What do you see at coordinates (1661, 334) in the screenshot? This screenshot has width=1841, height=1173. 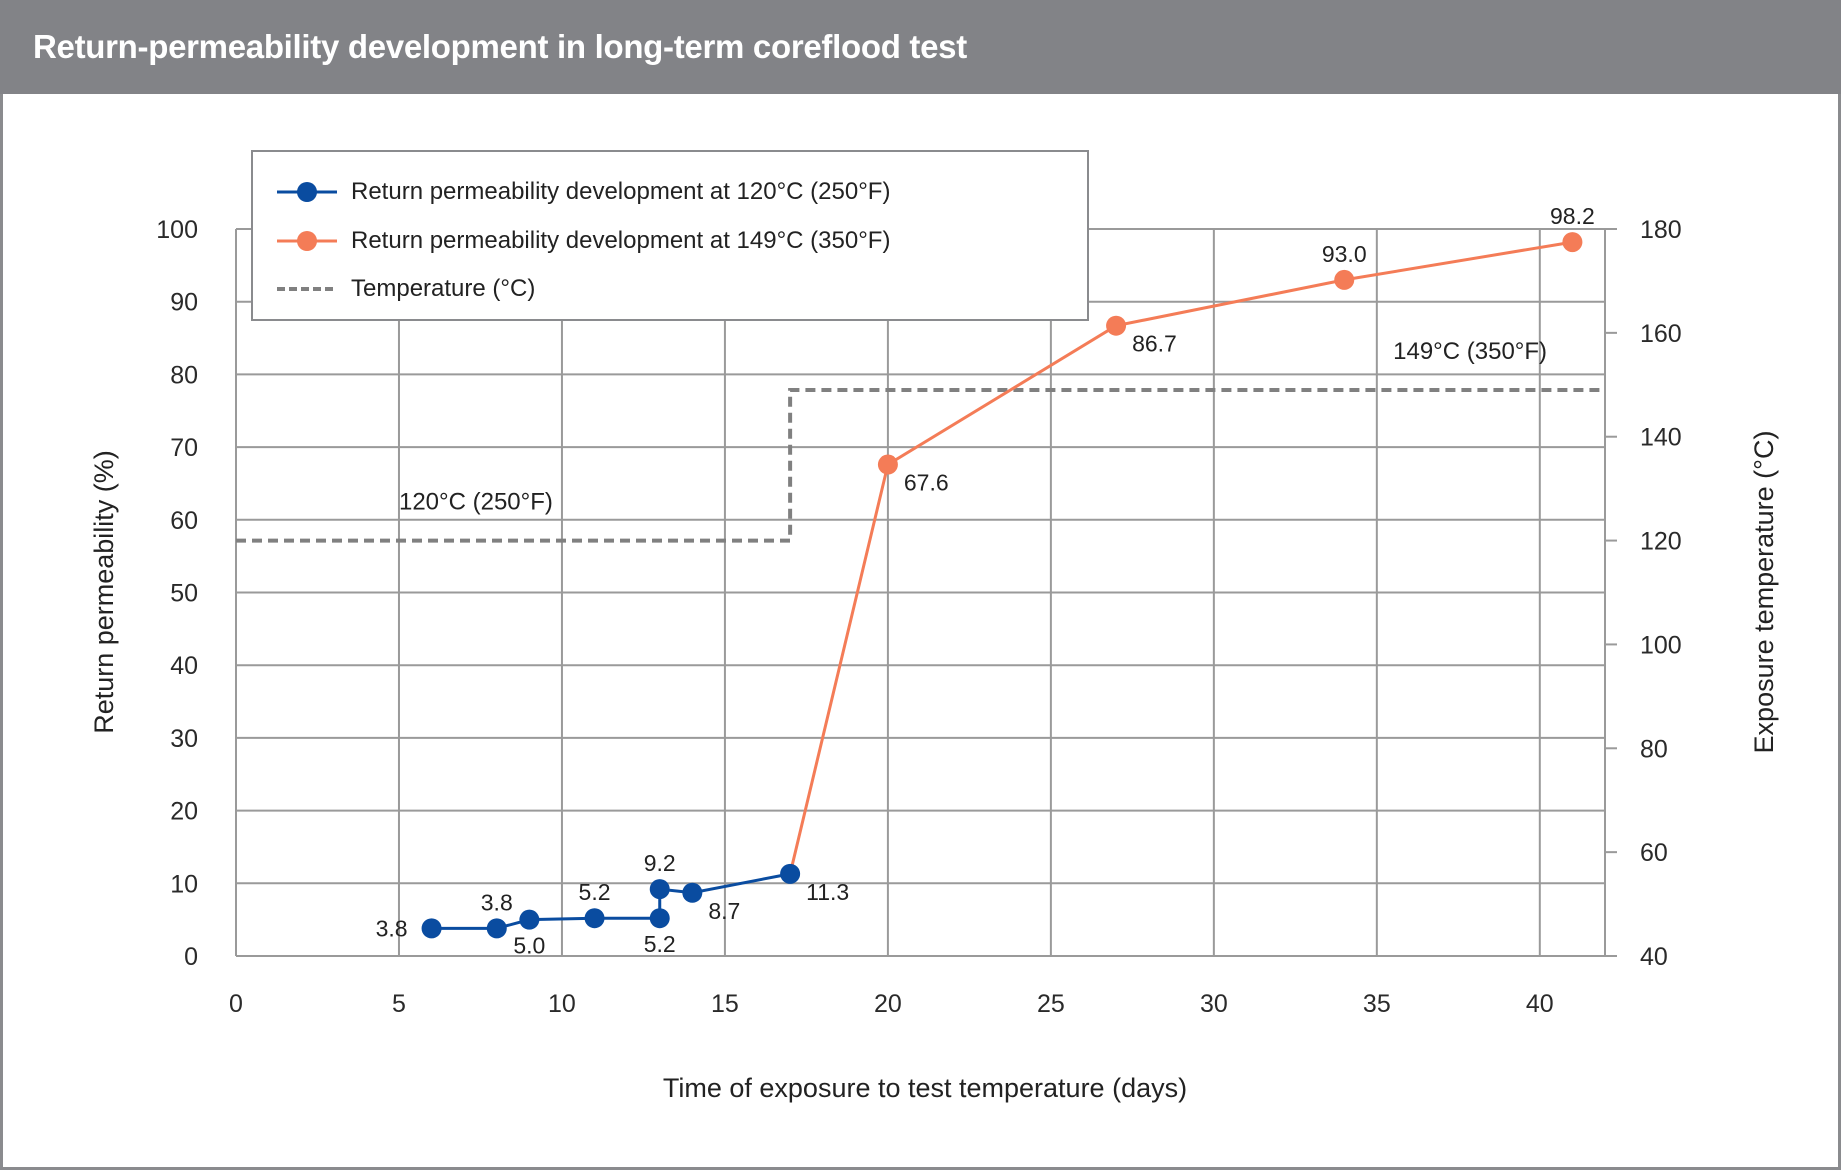 I see `y2-tick-label: 160` at bounding box center [1661, 334].